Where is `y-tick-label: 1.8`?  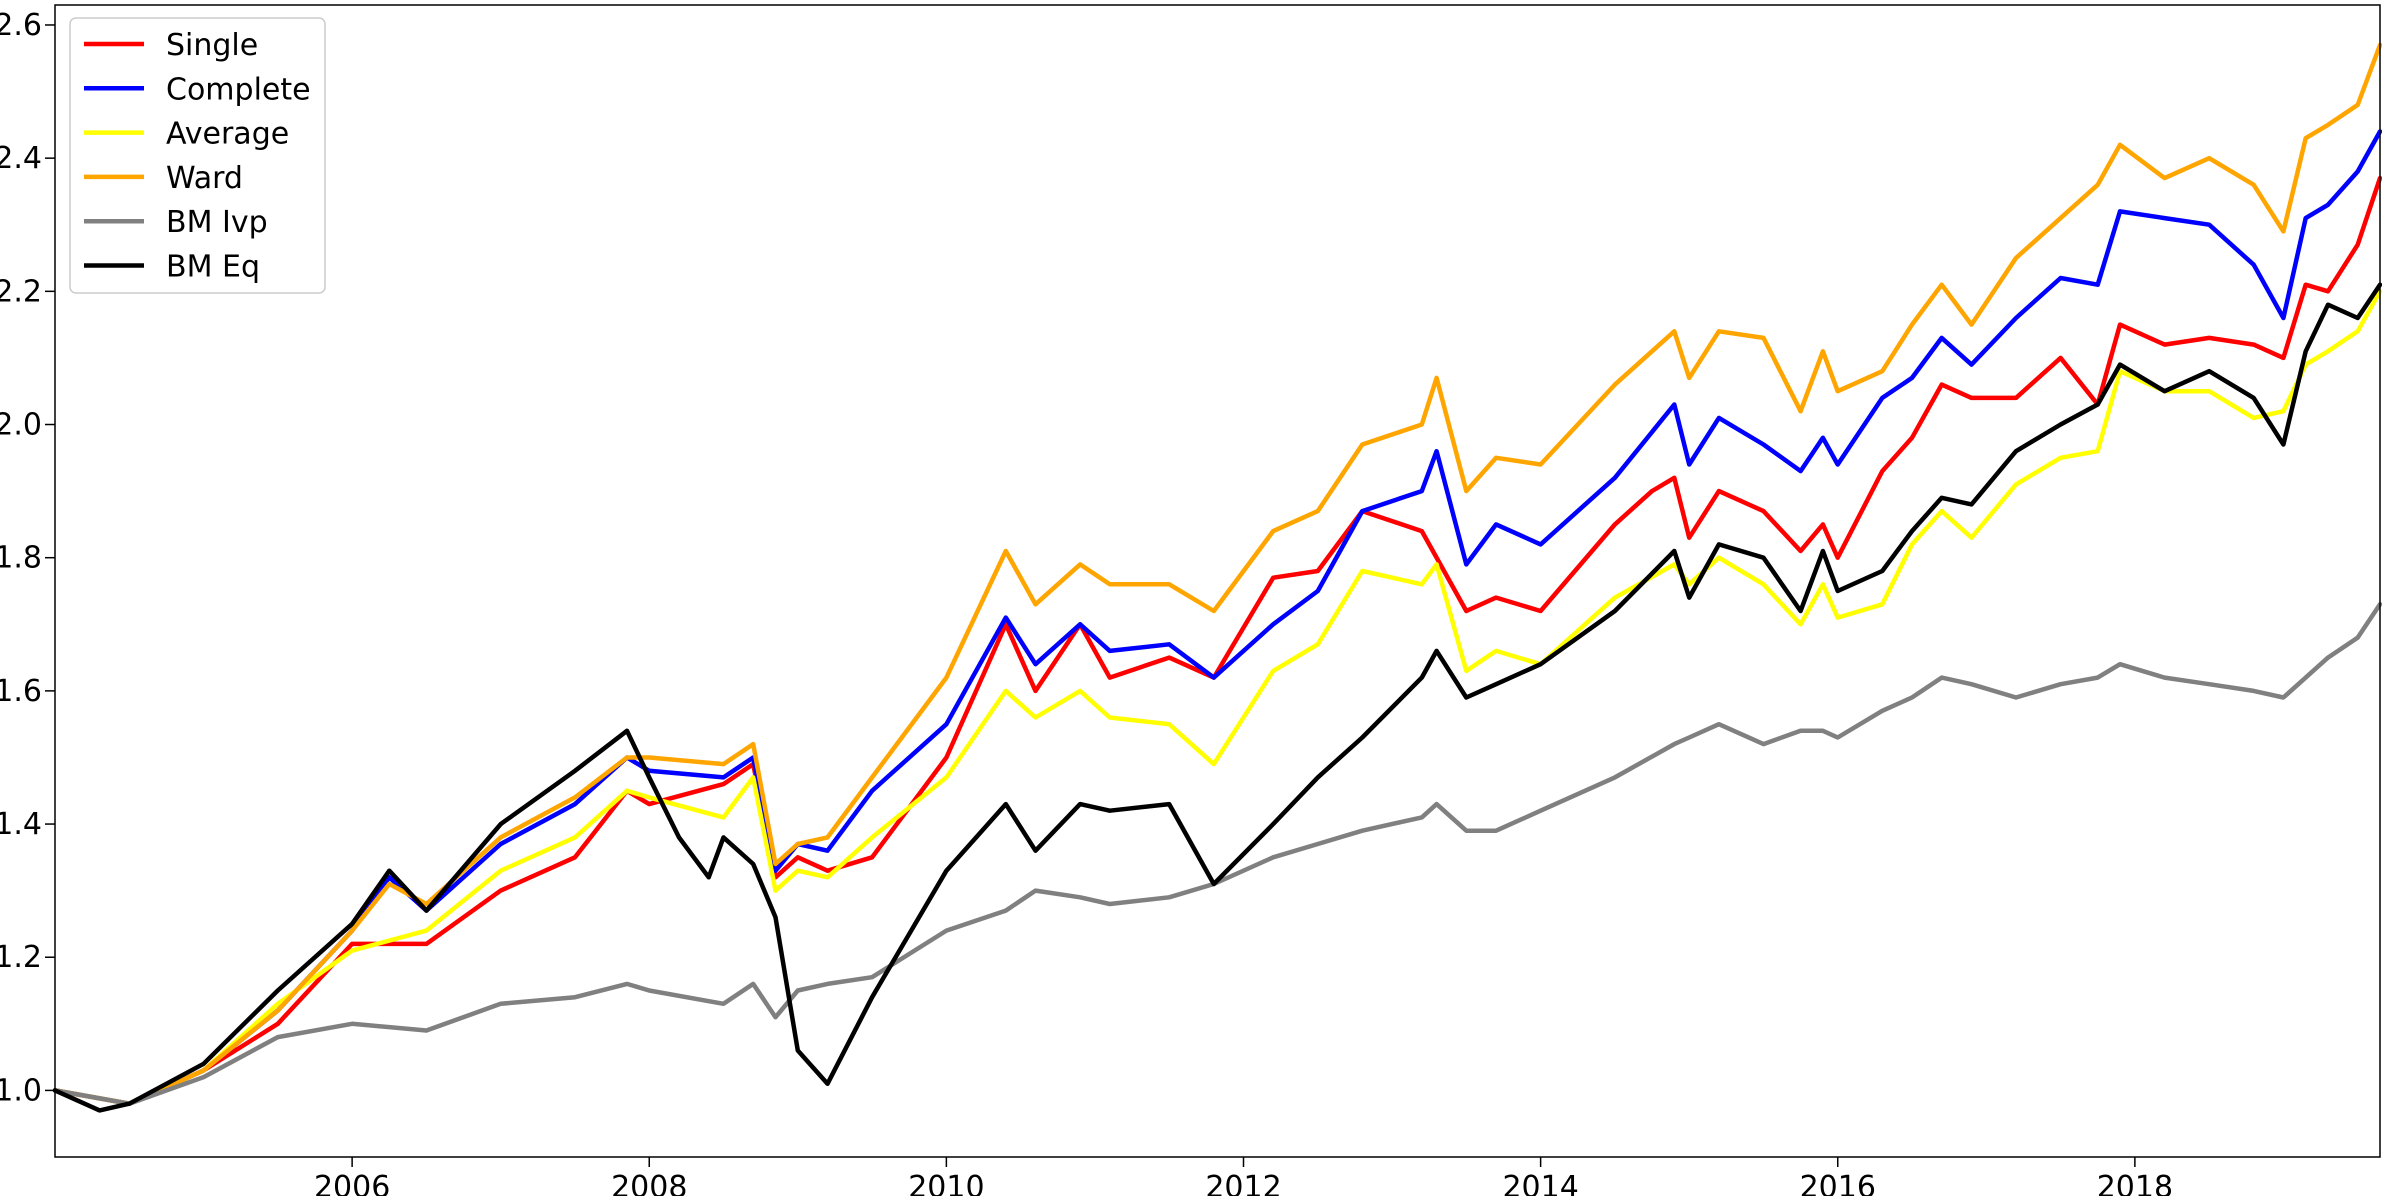
y-tick-label: 1.8 is located at coordinates (21, 558).